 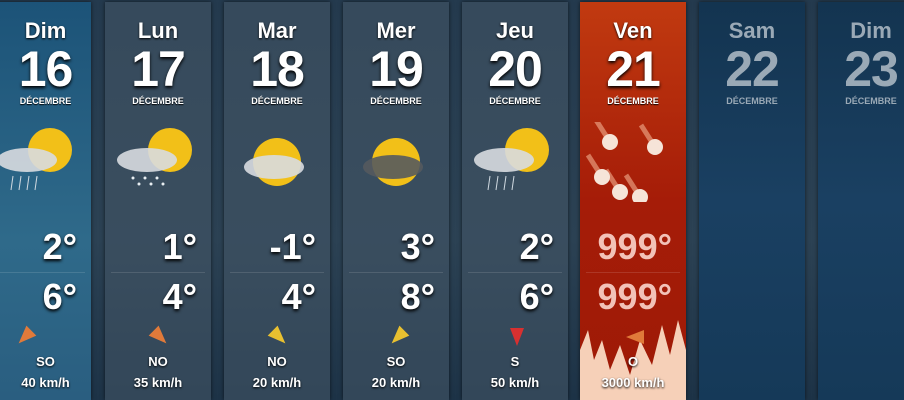 I want to click on wind-speed: 40 km/h, so click(x=45, y=382).